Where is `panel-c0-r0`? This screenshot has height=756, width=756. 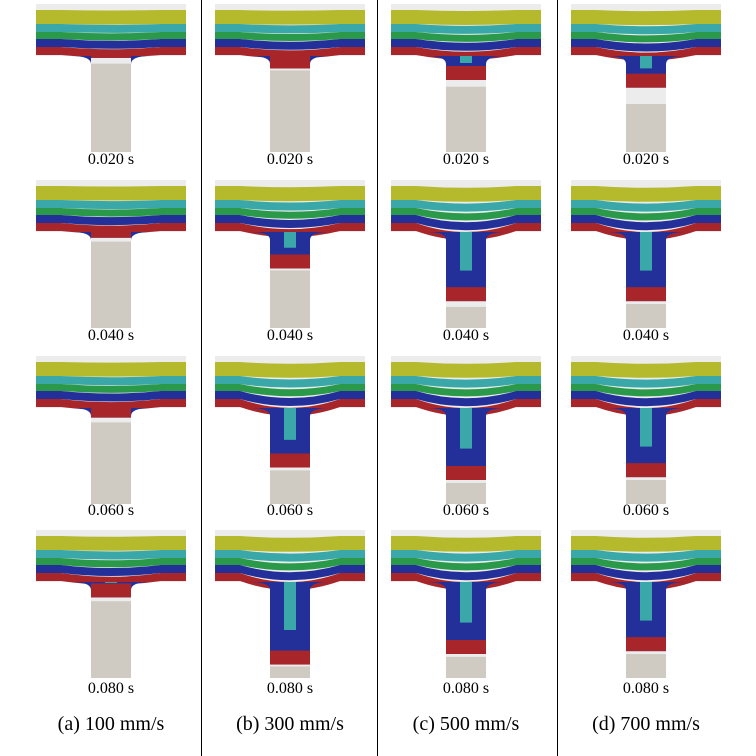 panel-c0-r0 is located at coordinates (111, 78).